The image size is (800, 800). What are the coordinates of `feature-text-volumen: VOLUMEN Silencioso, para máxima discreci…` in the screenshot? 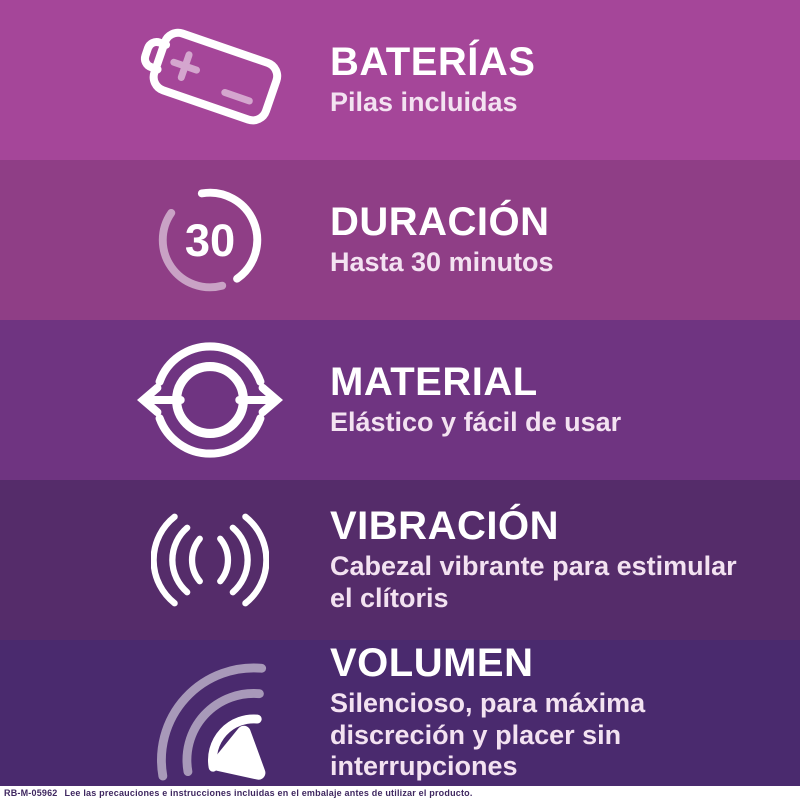 It's located at (537, 713).